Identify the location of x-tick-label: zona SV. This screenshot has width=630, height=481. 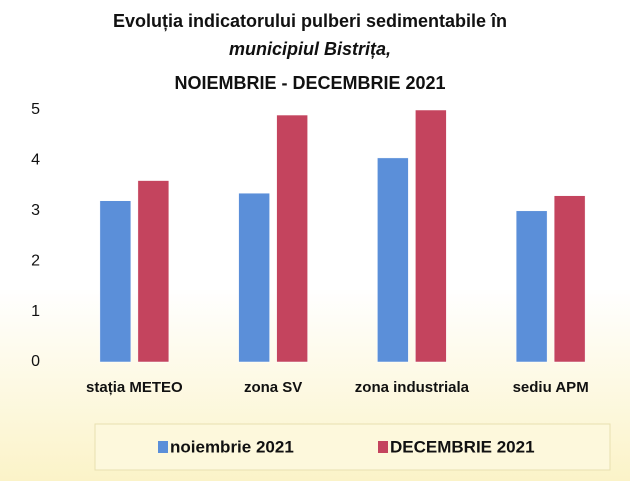
(273, 387).